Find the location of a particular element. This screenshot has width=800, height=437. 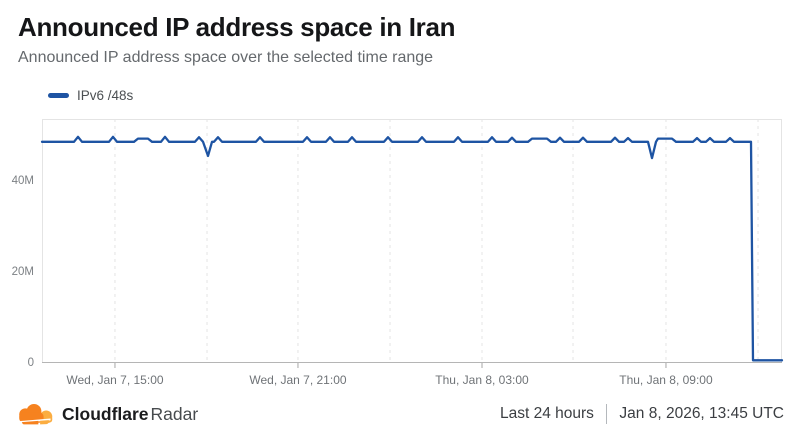

cloudflare-cloud-icon is located at coordinates (33, 414).